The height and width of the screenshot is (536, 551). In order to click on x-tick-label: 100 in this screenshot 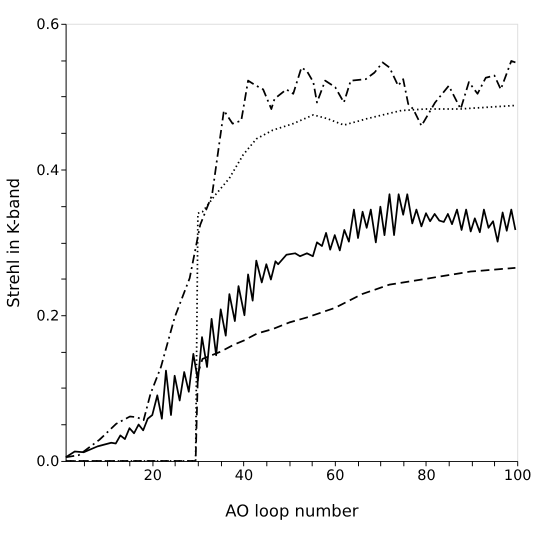, I will do `click(518, 476)`.